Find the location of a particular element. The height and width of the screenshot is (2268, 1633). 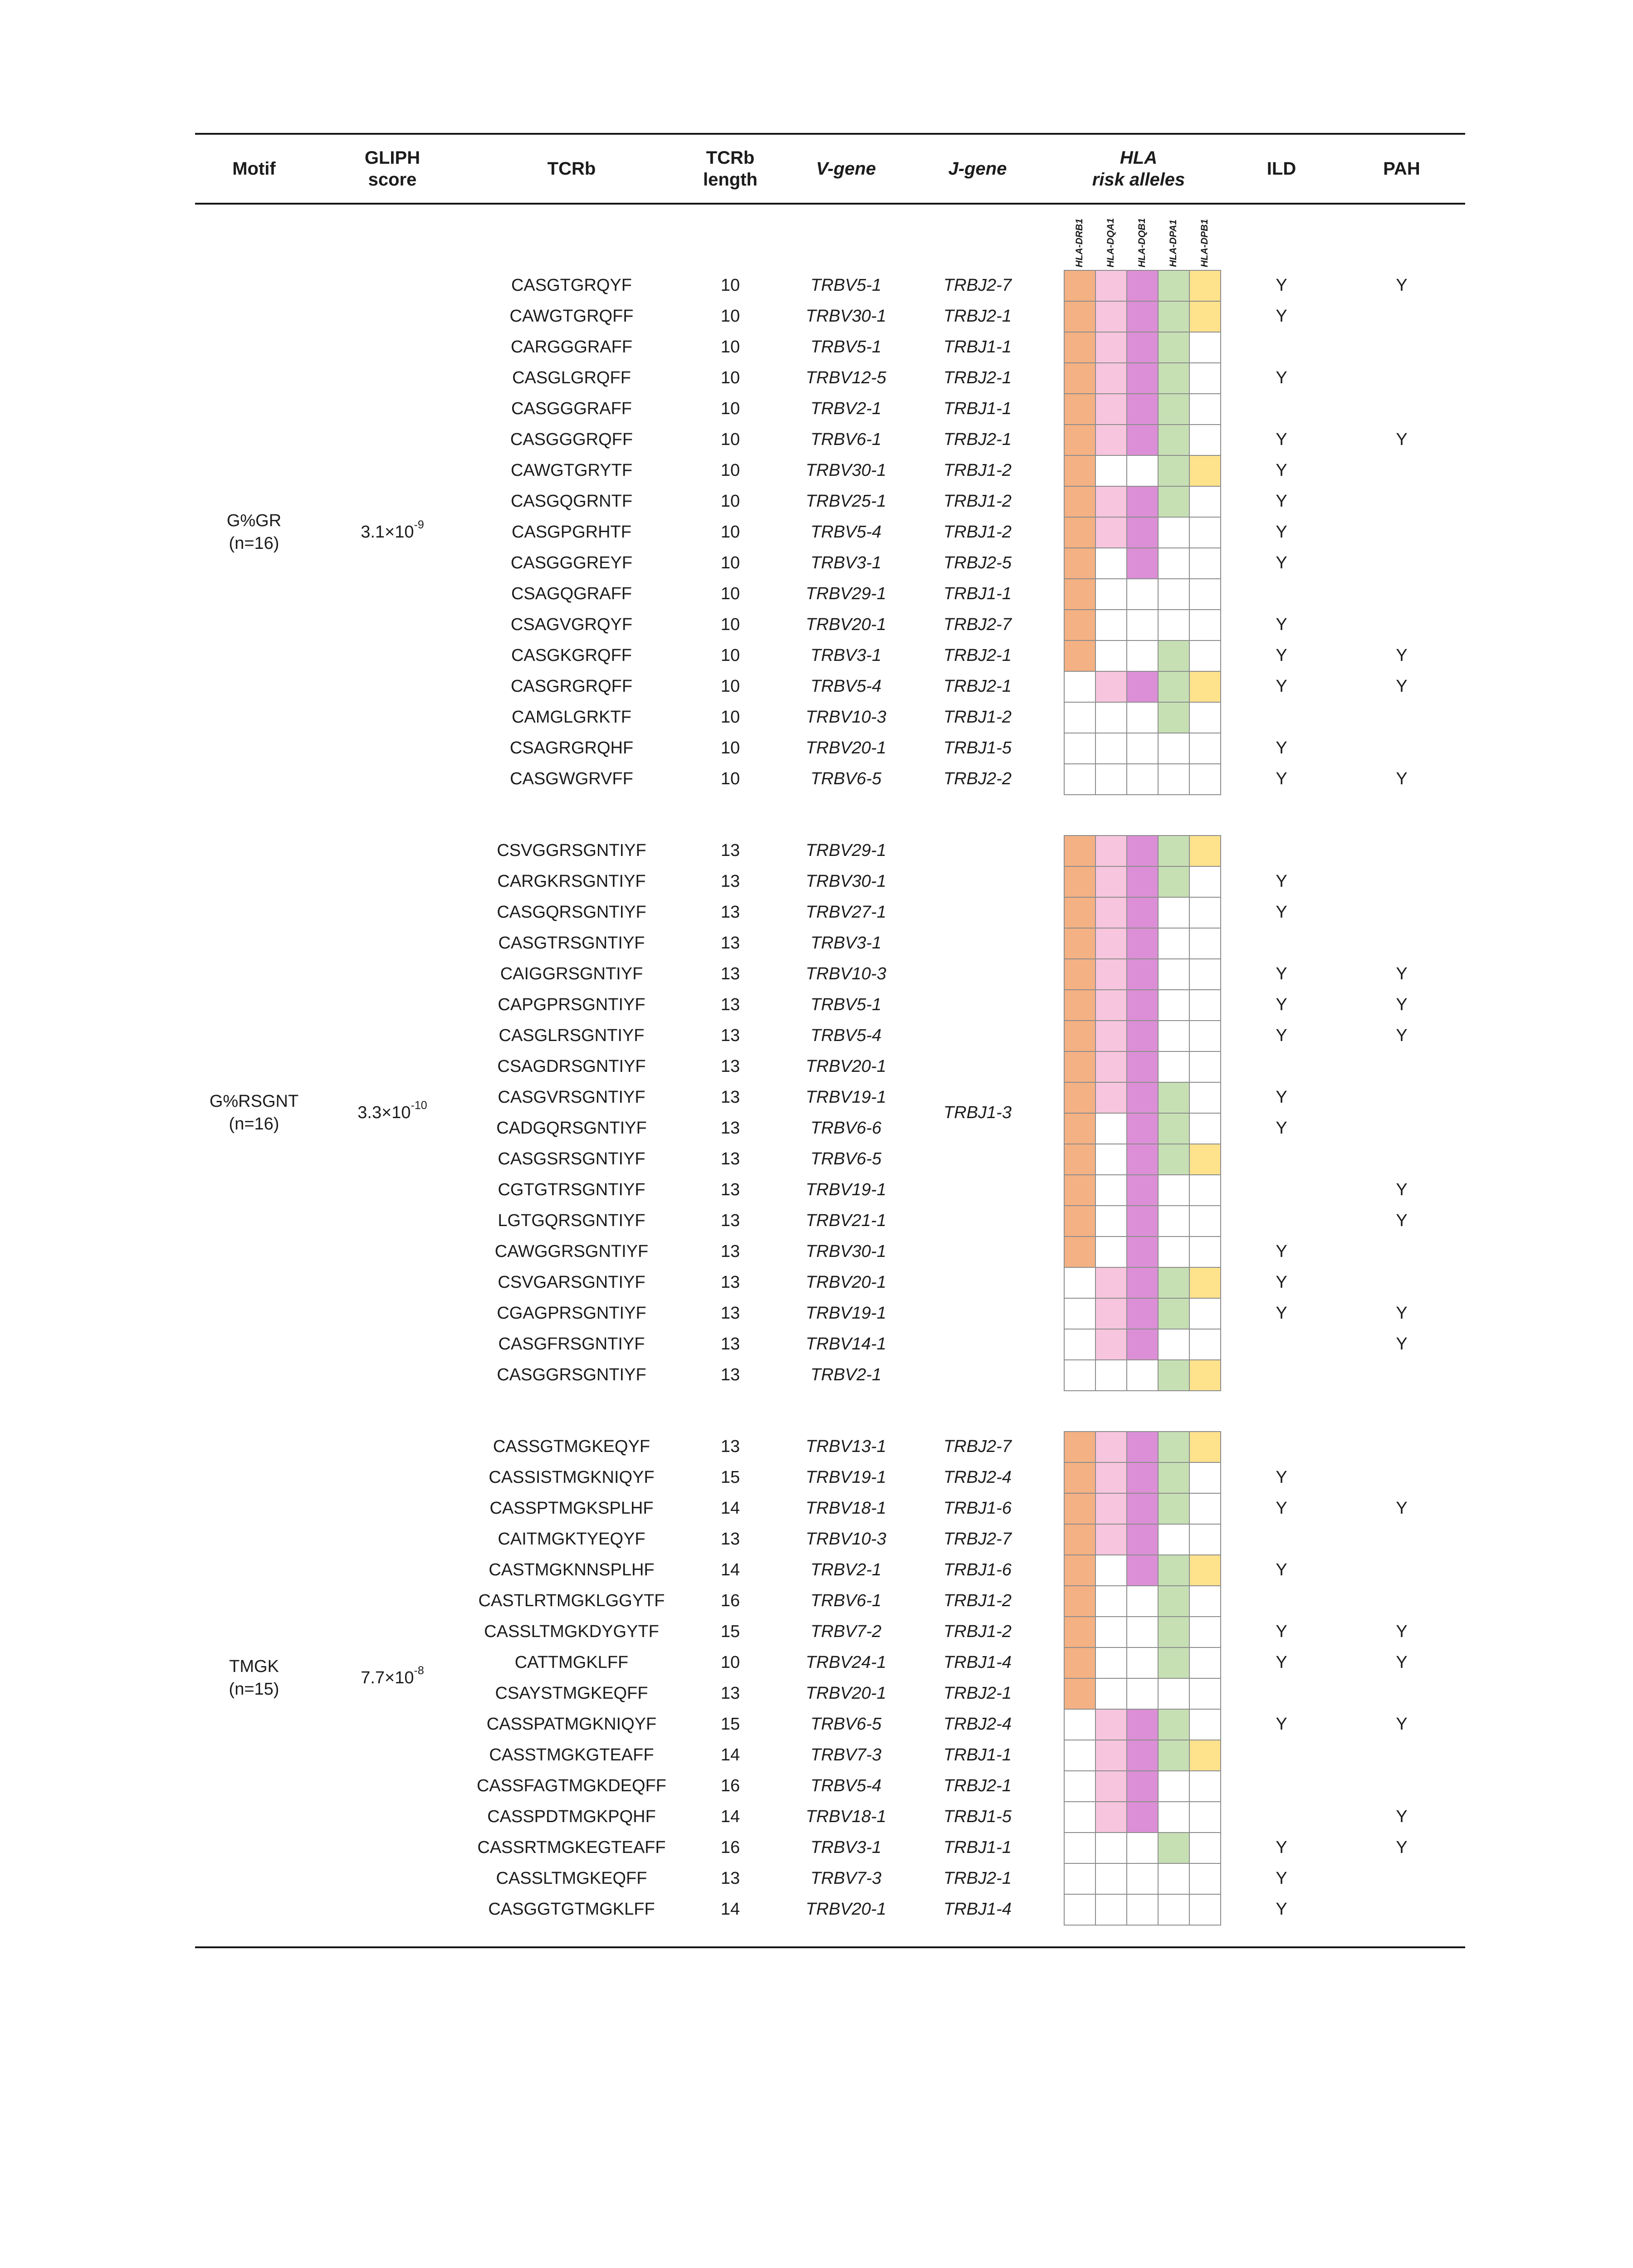

tcrb-cell: CGAGPRSGNTIYF is located at coordinates (571, 1313).